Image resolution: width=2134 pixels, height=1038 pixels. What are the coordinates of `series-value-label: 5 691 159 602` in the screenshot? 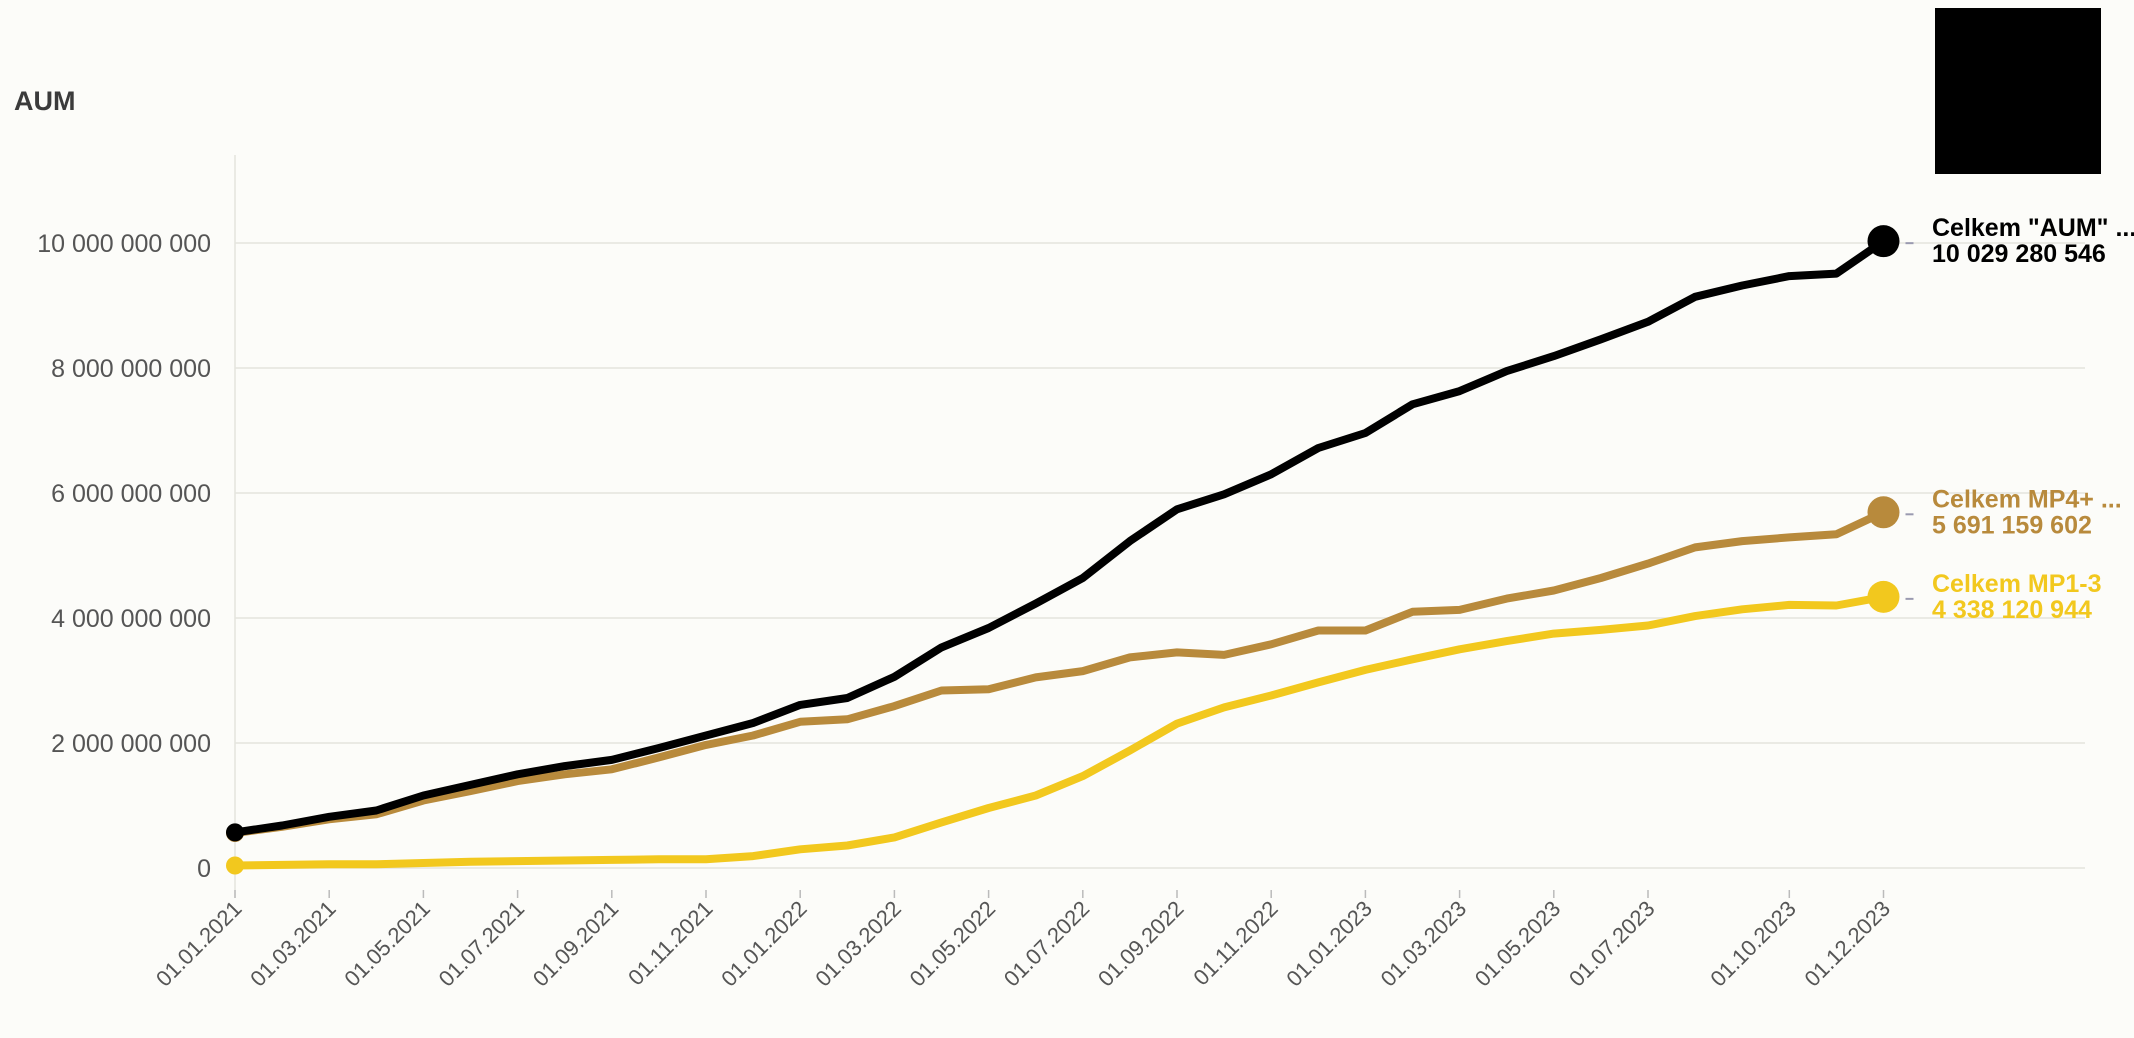 It's located at (2012, 525).